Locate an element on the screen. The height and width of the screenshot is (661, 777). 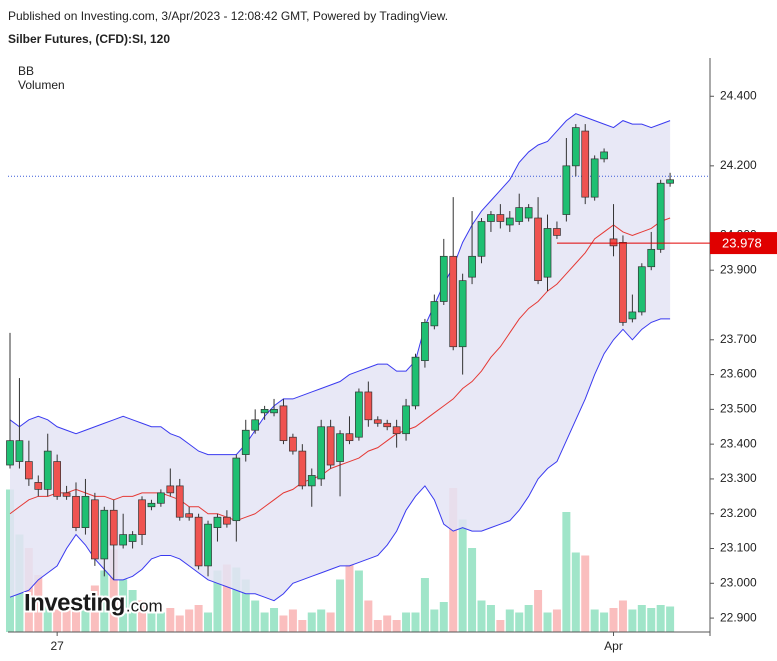
y-tick-label: 23.000 is located at coordinates (738, 582).